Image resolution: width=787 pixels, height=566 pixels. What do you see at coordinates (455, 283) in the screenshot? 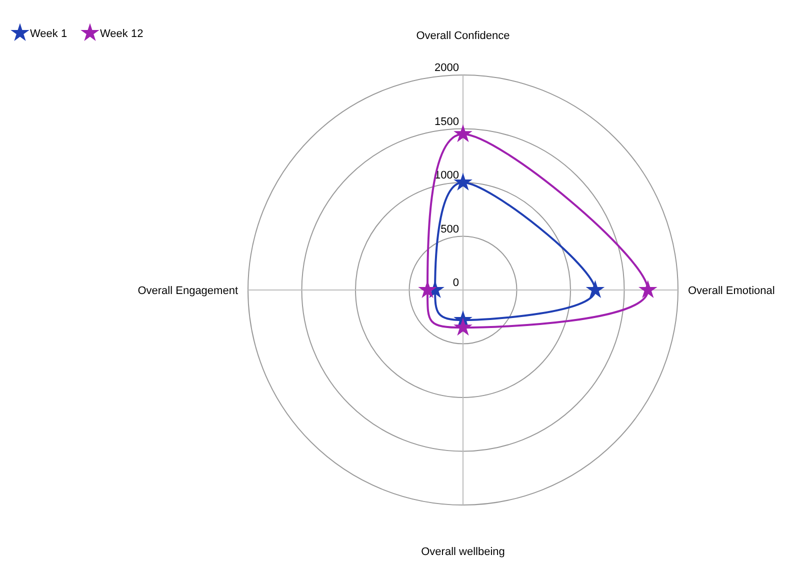
I see `y-tick-label: 0` at bounding box center [455, 283].